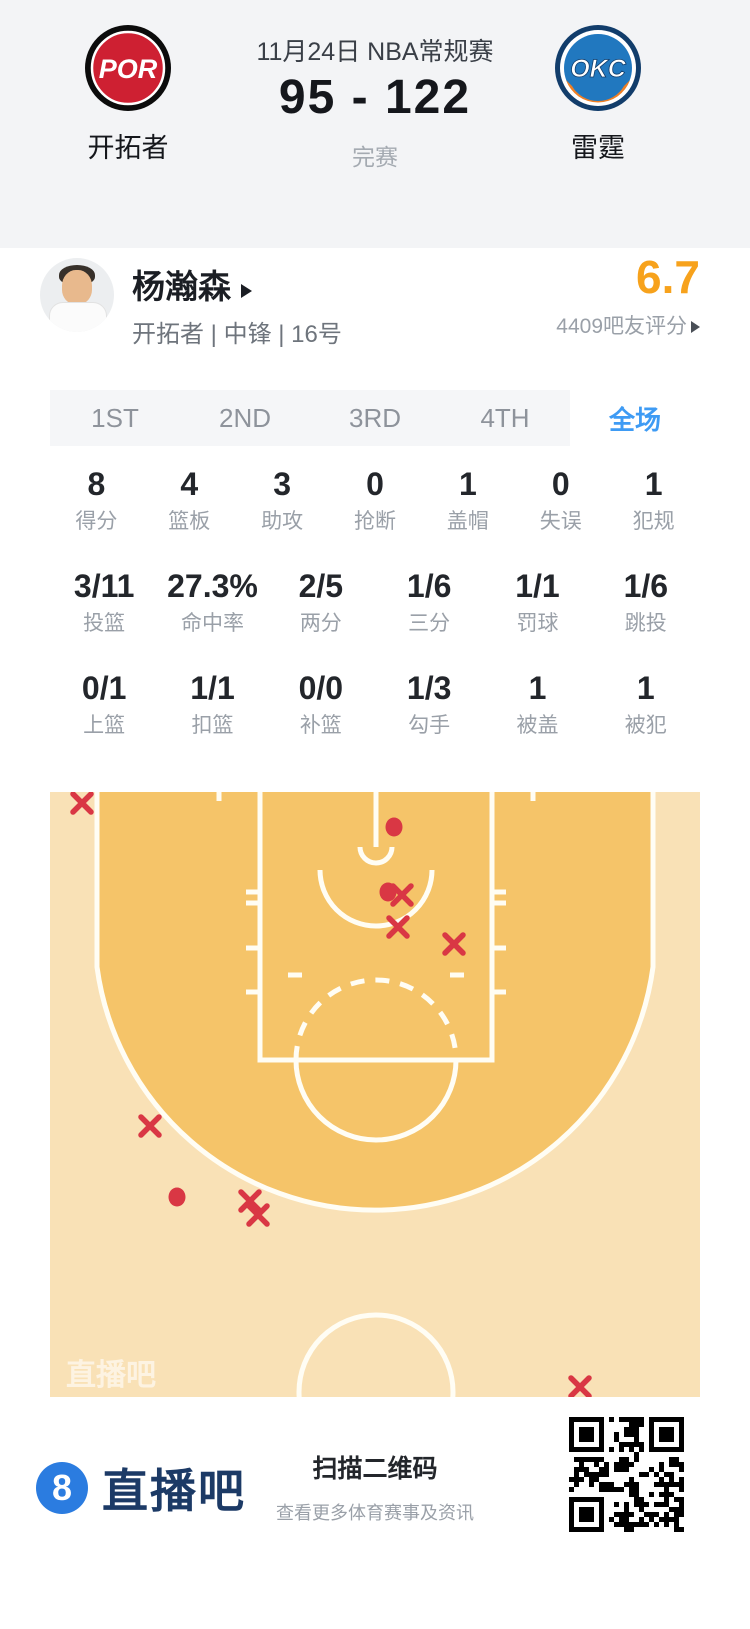  What do you see at coordinates (429, 688) in the screenshot?
I see `stat-value: 1/3` at bounding box center [429, 688].